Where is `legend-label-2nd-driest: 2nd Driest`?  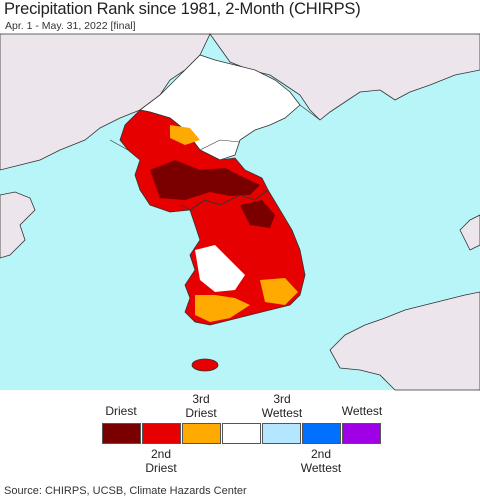 legend-label-2nd-driest: 2nd Driest is located at coordinates (161, 461).